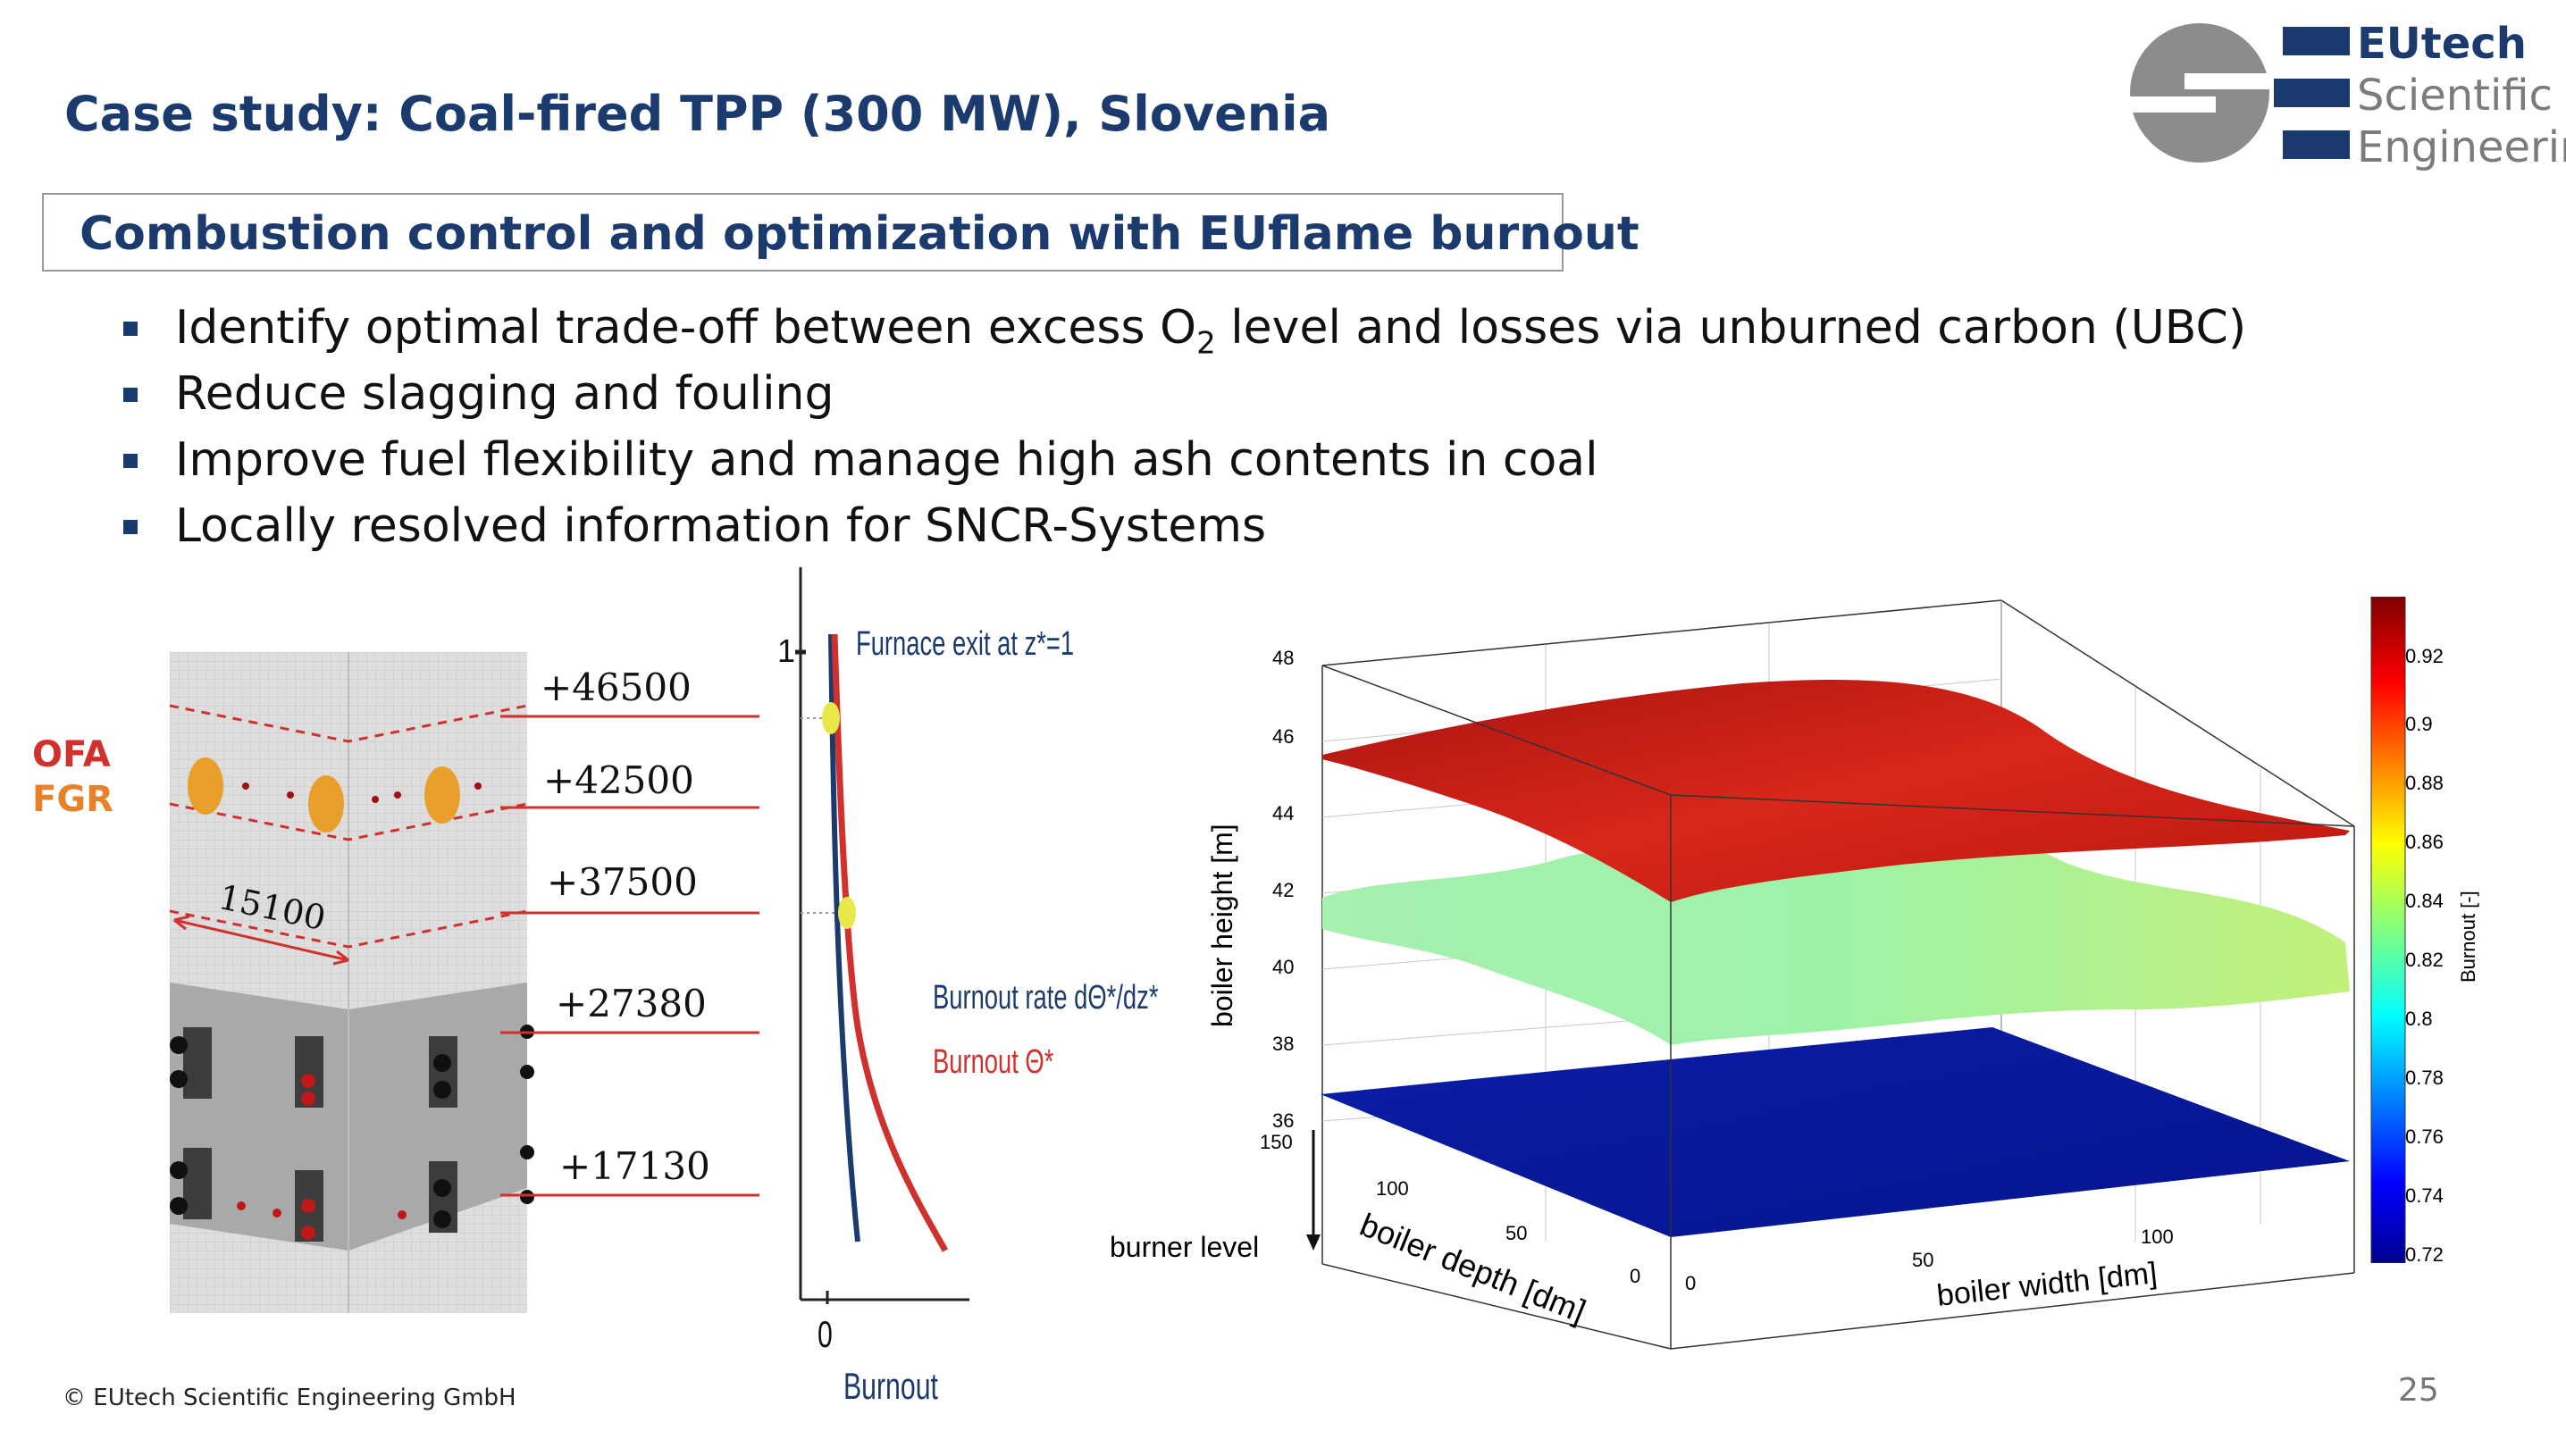 This screenshot has height=1456, width=2566. Describe the element at coordinates (1284, 658) in the screenshot. I see `z-tick: 48` at that location.